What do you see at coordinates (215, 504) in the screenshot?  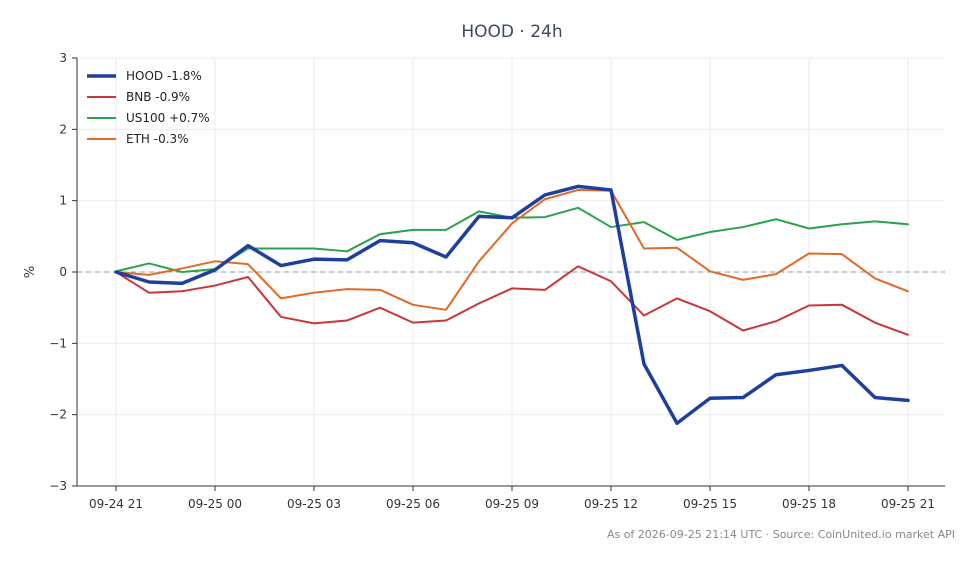 I see `x-tick-label: 09-25 00` at bounding box center [215, 504].